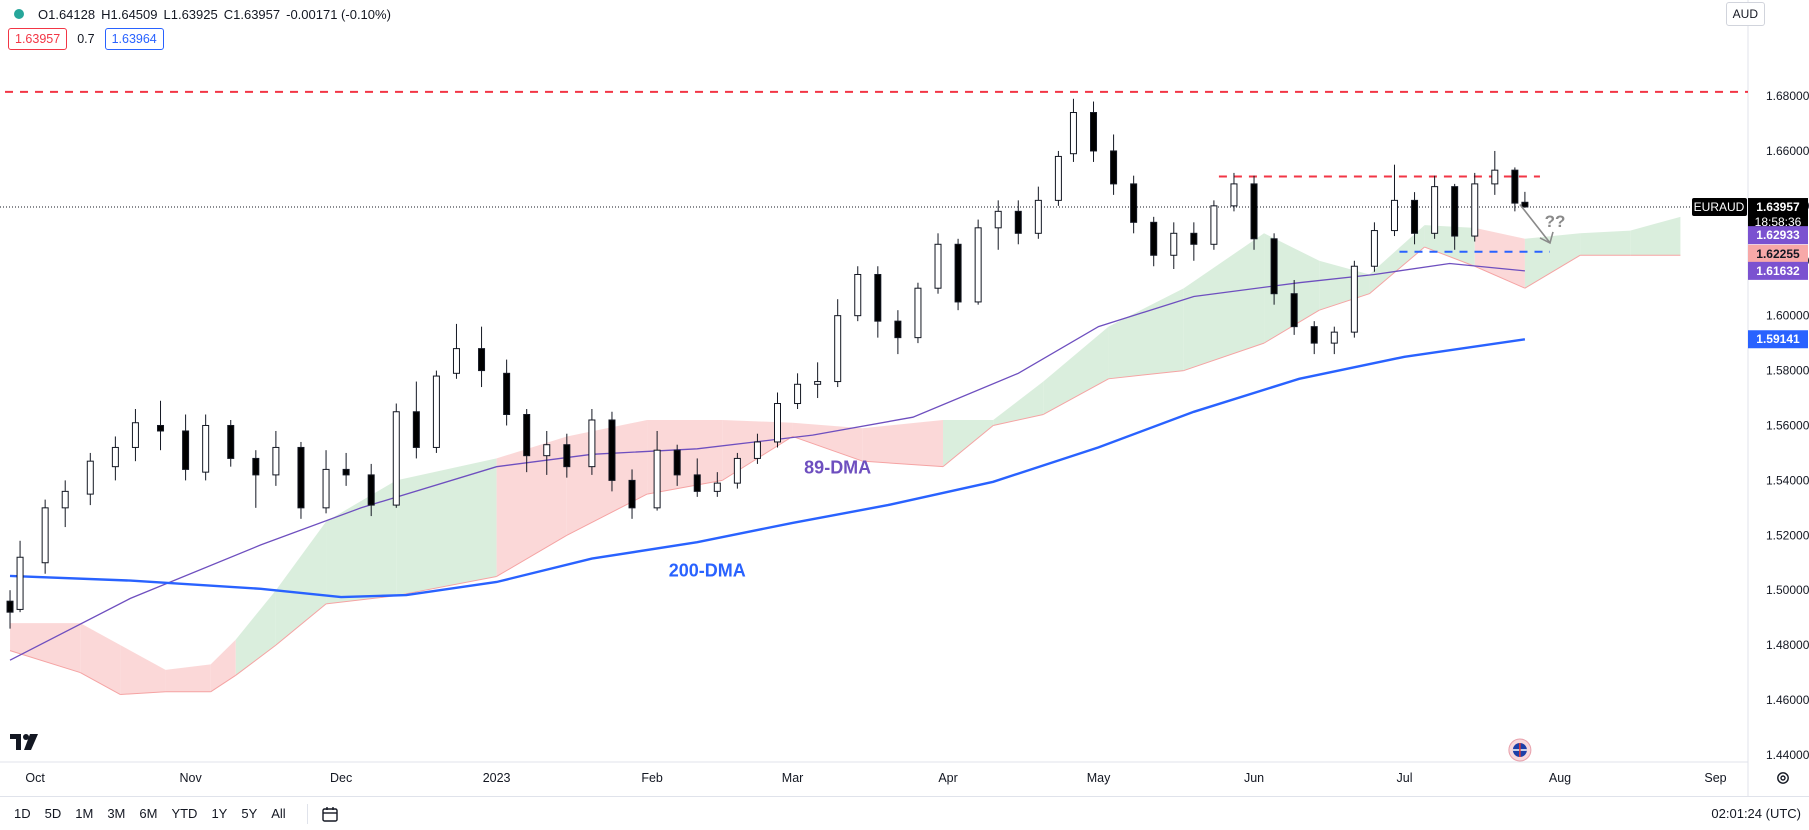  I want to click on last-price-tag-label: 1.63957, so click(1778, 207).